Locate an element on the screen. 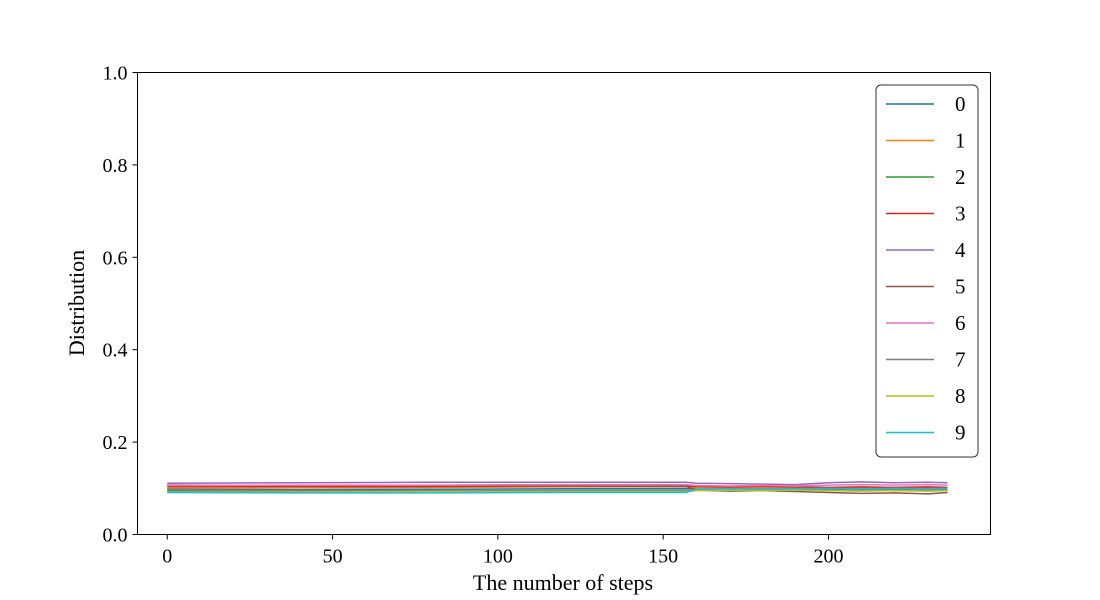 The width and height of the screenshot is (1100, 600). x-tick-label: 150 is located at coordinates (663, 557).